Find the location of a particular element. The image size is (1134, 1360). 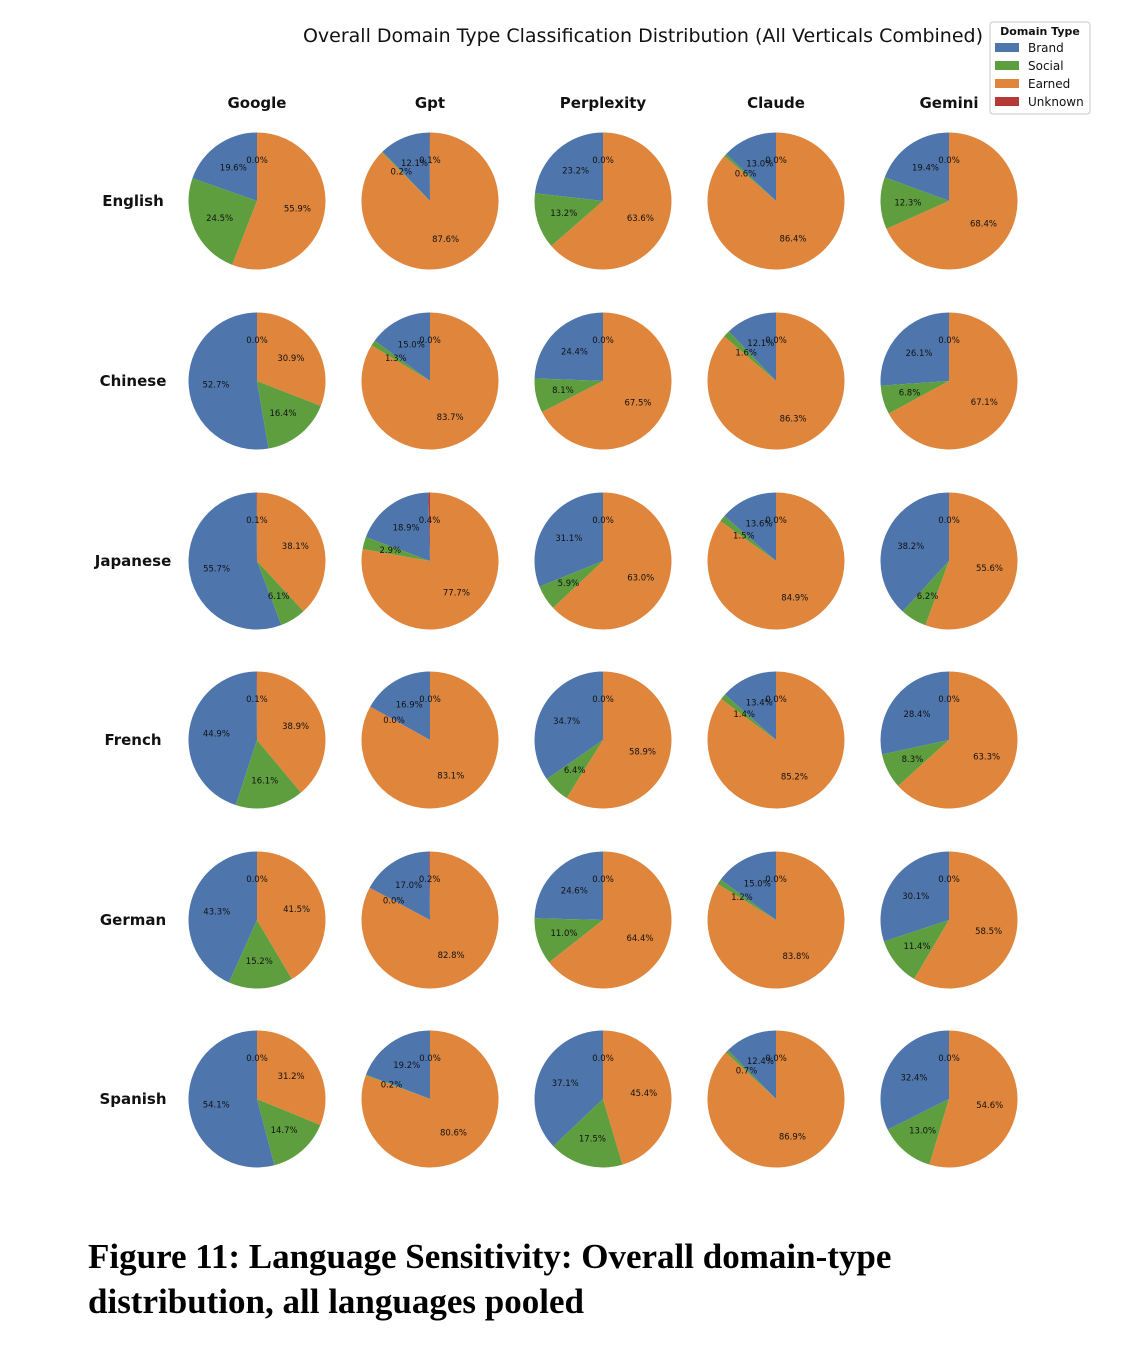

pie-japanese-gemini: 0.0% 38.2% 6.2% 55.6% is located at coordinates (949, 561).